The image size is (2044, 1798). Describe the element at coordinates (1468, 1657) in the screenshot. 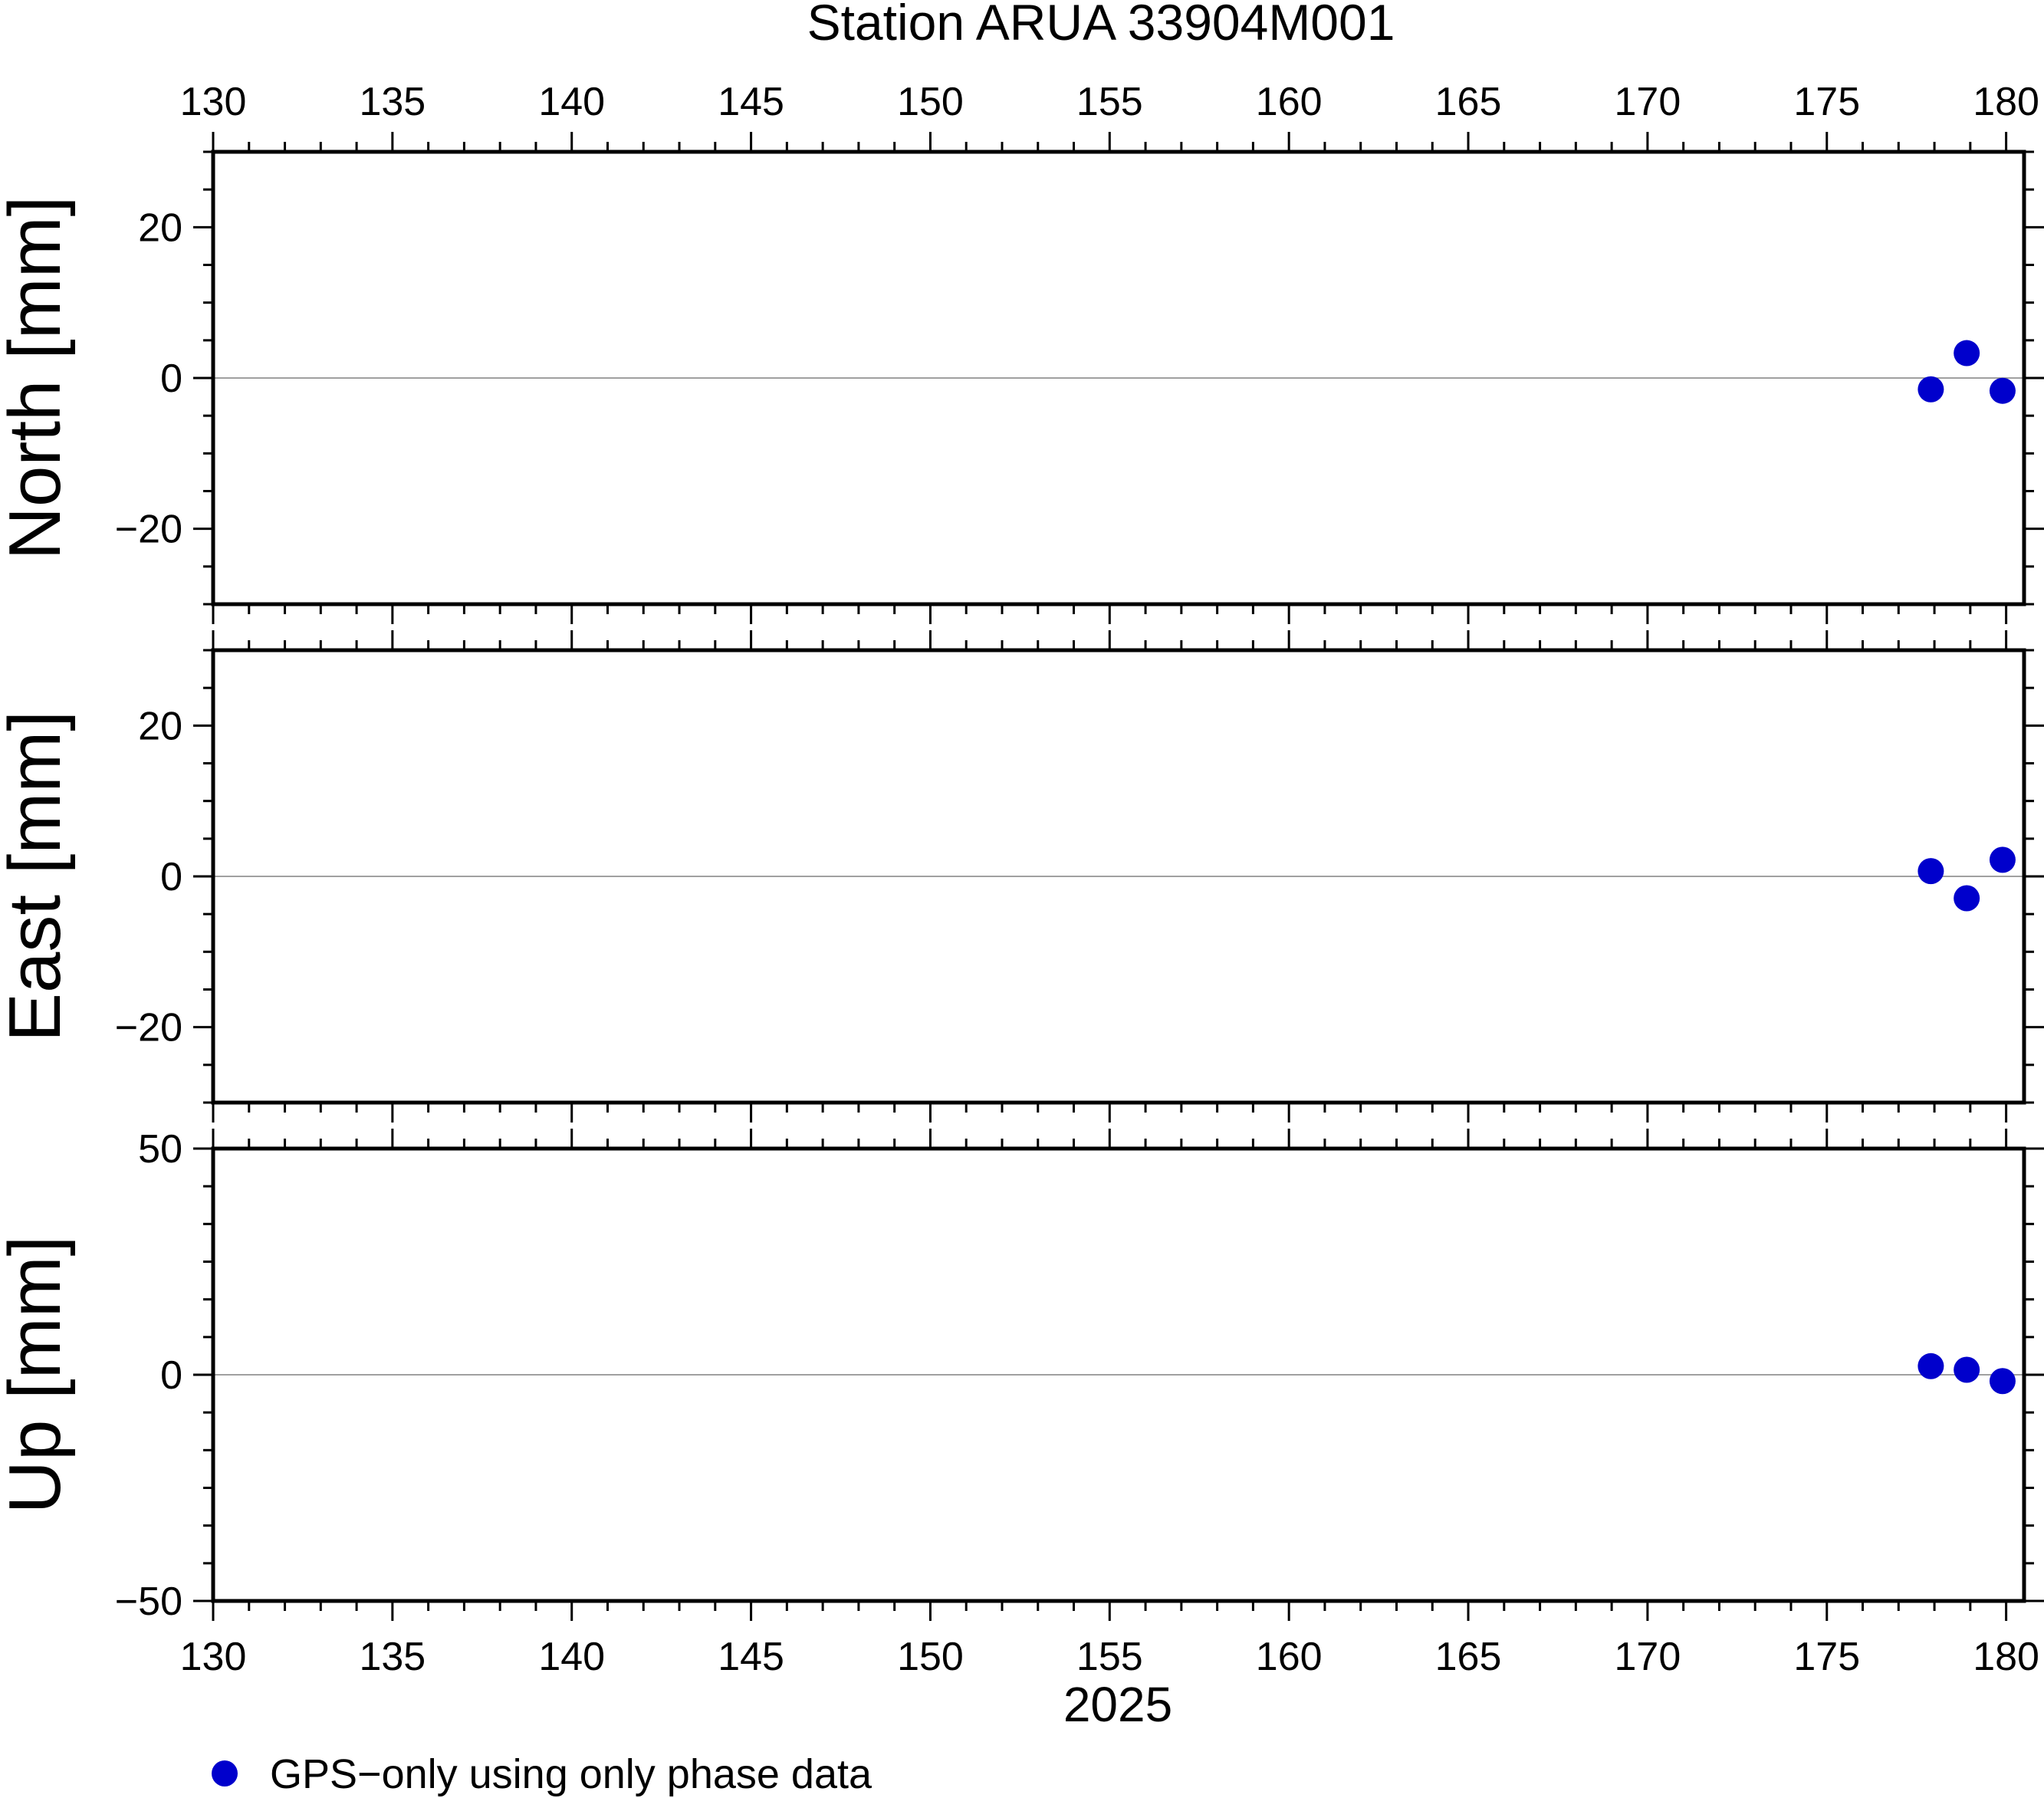

I see `bottom-x-tick-label: 165` at that location.